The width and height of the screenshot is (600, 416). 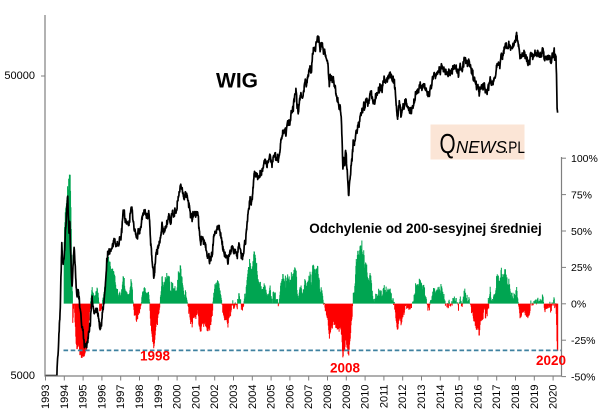 I want to click on svg-text: -50%, so click(x=583, y=377).